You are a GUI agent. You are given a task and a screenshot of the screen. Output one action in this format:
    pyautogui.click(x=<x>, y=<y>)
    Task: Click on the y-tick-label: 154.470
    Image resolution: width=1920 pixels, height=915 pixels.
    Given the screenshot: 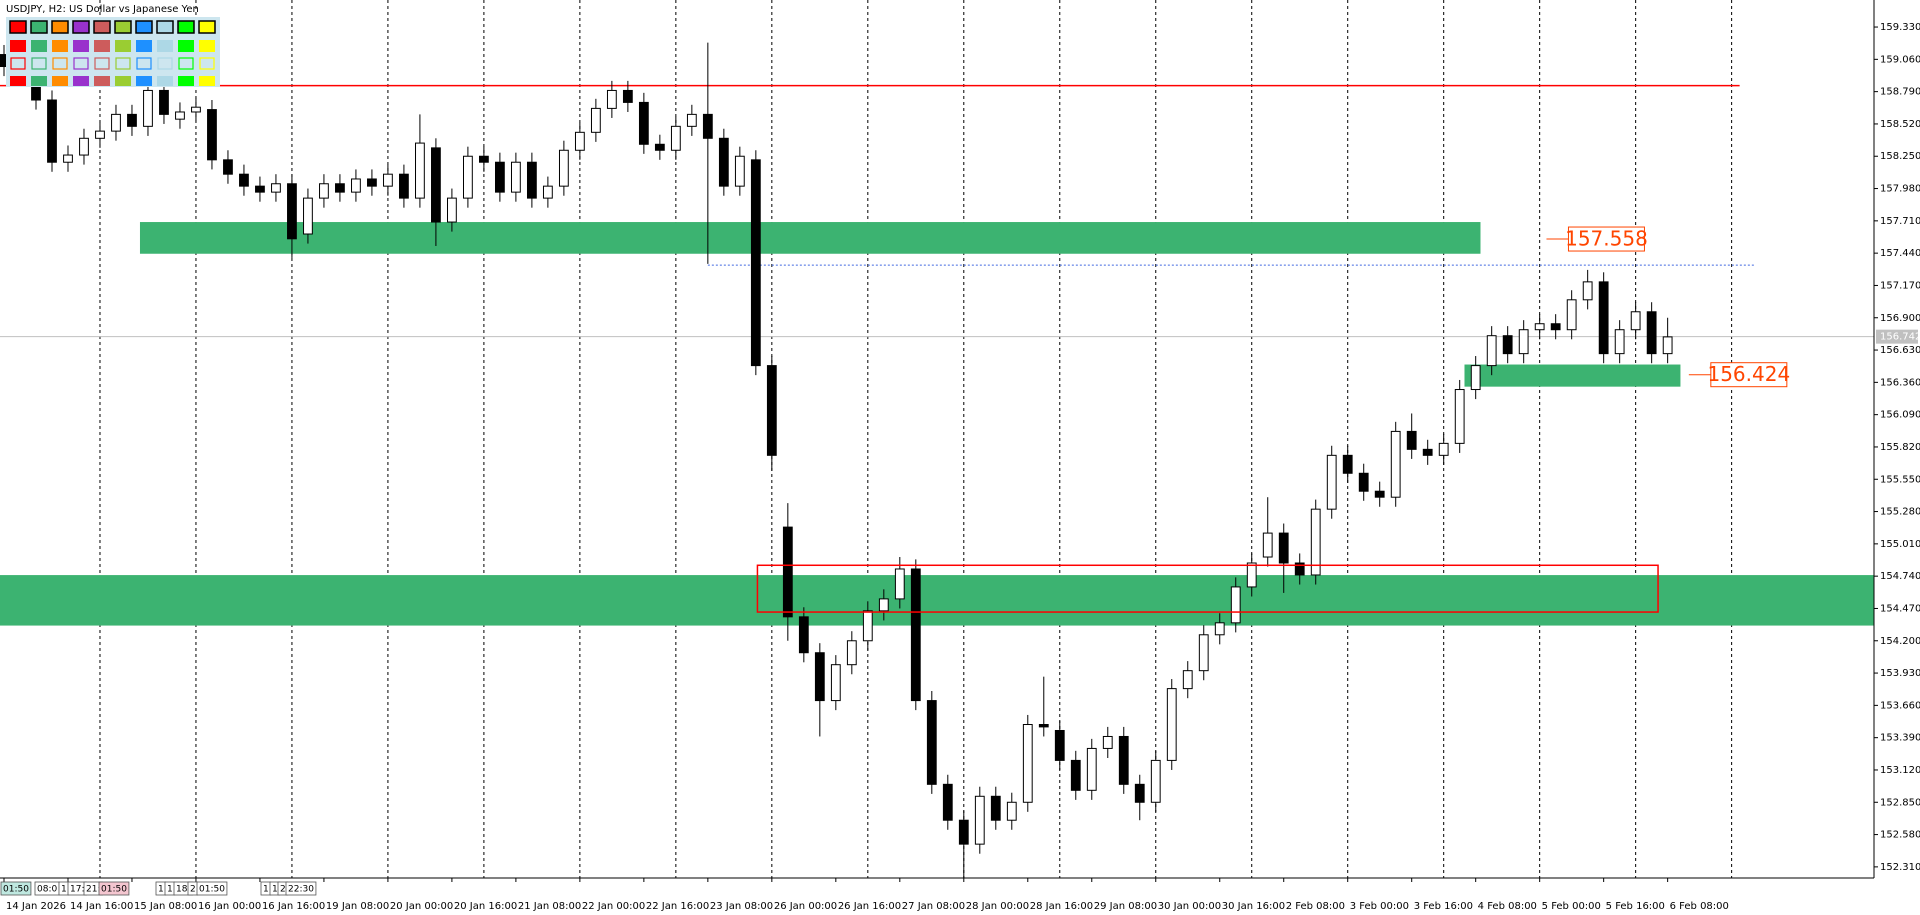 What is the action you would take?
    pyautogui.click(x=1900, y=608)
    